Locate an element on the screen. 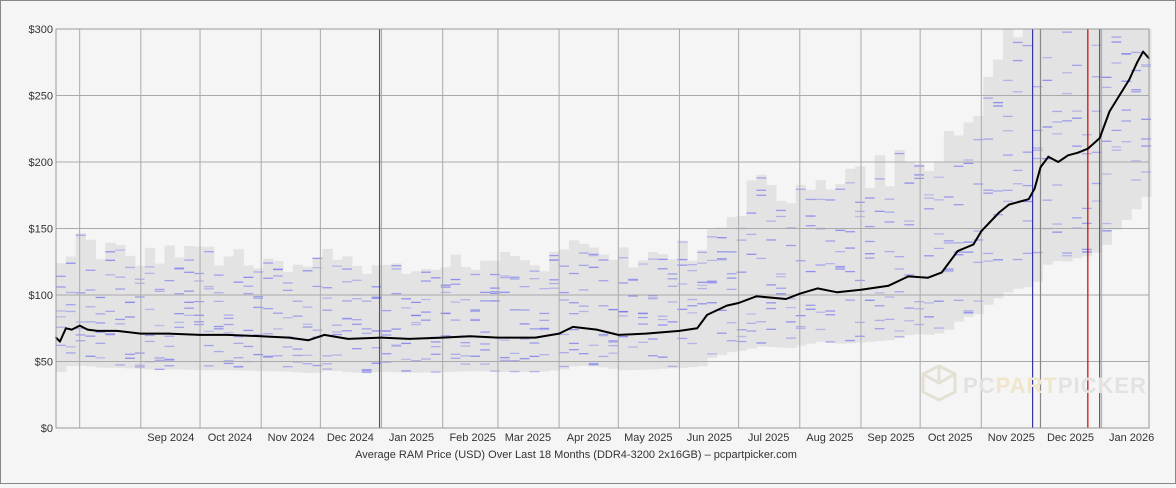  logo-cube-icon is located at coordinates (939, 383).